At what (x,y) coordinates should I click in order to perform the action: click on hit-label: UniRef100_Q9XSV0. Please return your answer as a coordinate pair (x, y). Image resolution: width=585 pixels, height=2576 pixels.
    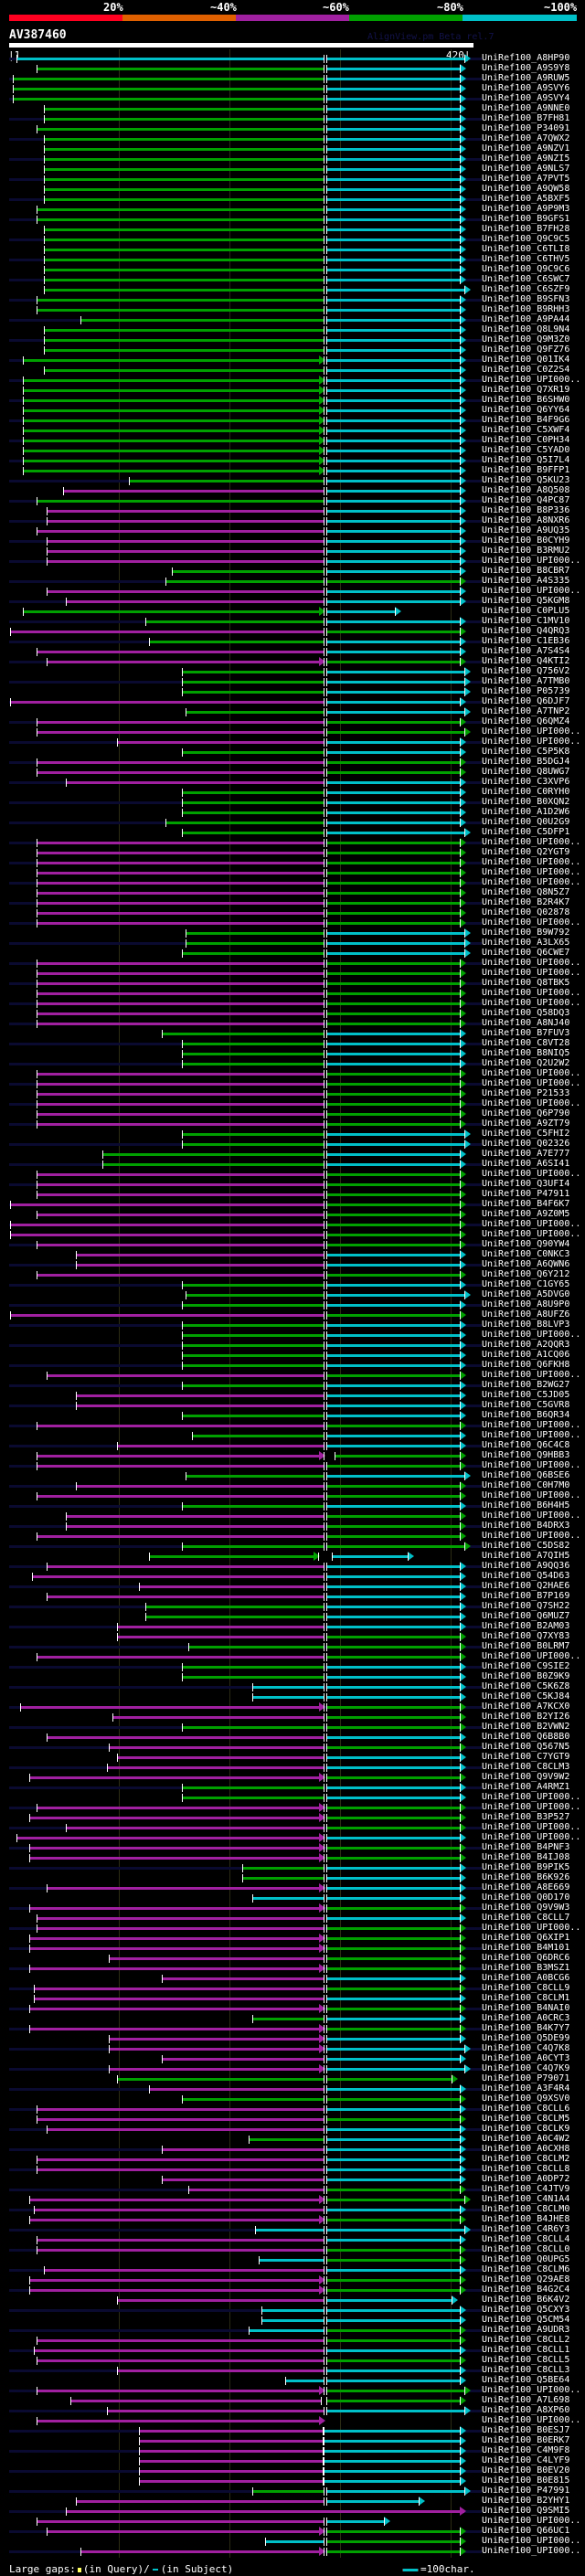
    Looking at the image, I should click on (525, 2099).